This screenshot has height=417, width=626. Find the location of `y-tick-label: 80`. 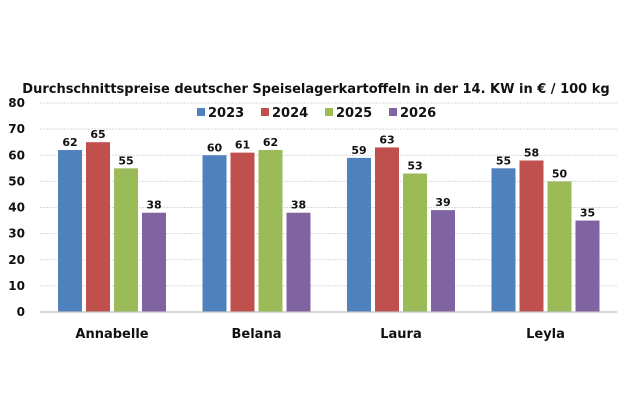

y-tick-label: 80 is located at coordinates (16, 103).